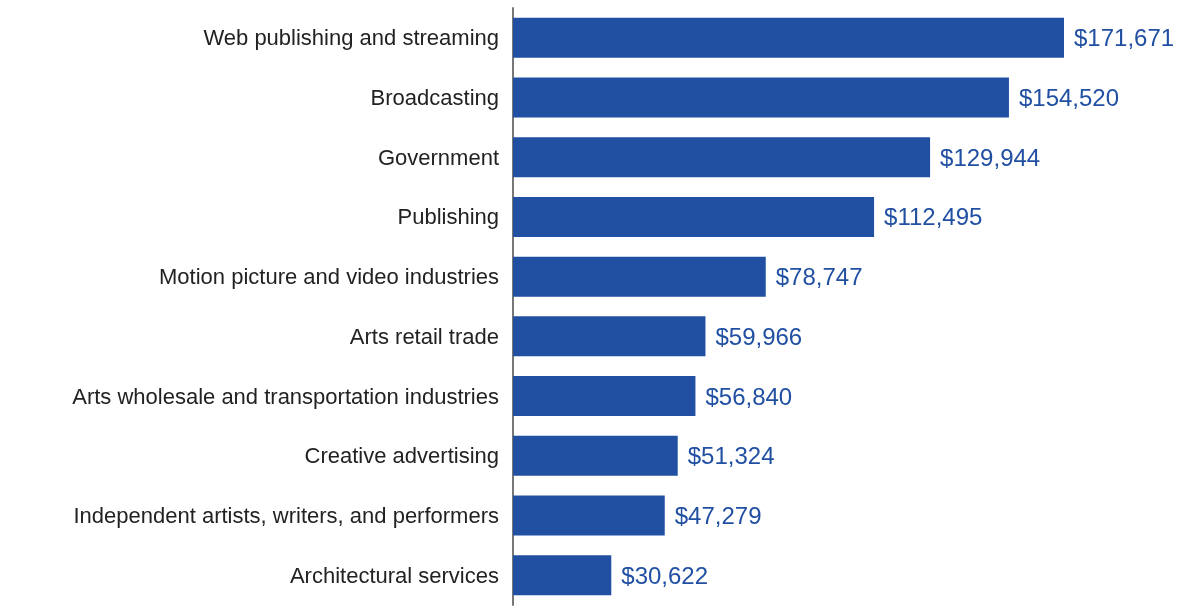 Image resolution: width=1182 pixels, height=607 pixels. I want to click on y-tick-label: Web publishing and streaming, so click(351, 38).